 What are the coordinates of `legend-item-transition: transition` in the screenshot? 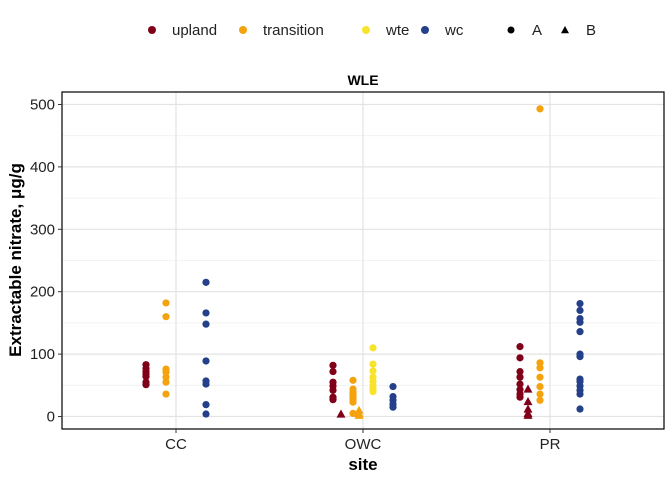 It's located at (281, 30).